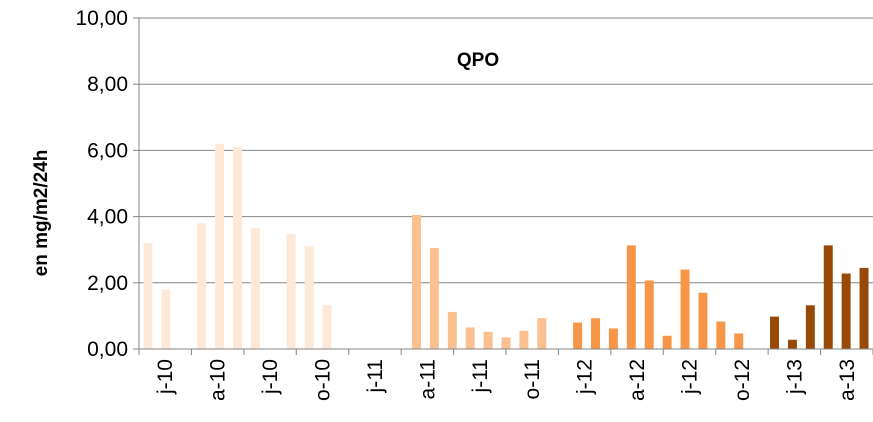 The width and height of the screenshot is (873, 422). What do you see at coordinates (107, 283) in the screenshot?
I see `y-tick-label: 2,00` at bounding box center [107, 283].